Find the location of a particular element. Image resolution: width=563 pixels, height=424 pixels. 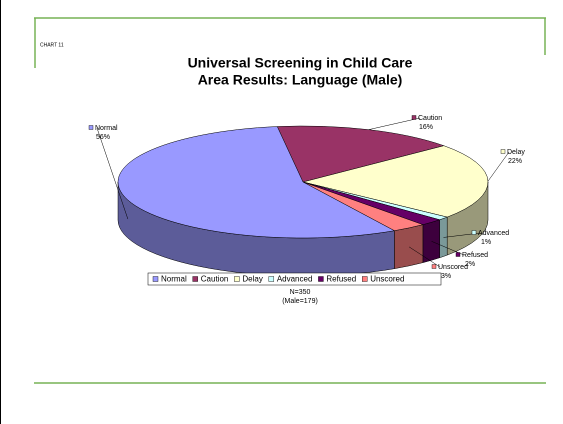

data-label: 3% is located at coordinates (446, 276).